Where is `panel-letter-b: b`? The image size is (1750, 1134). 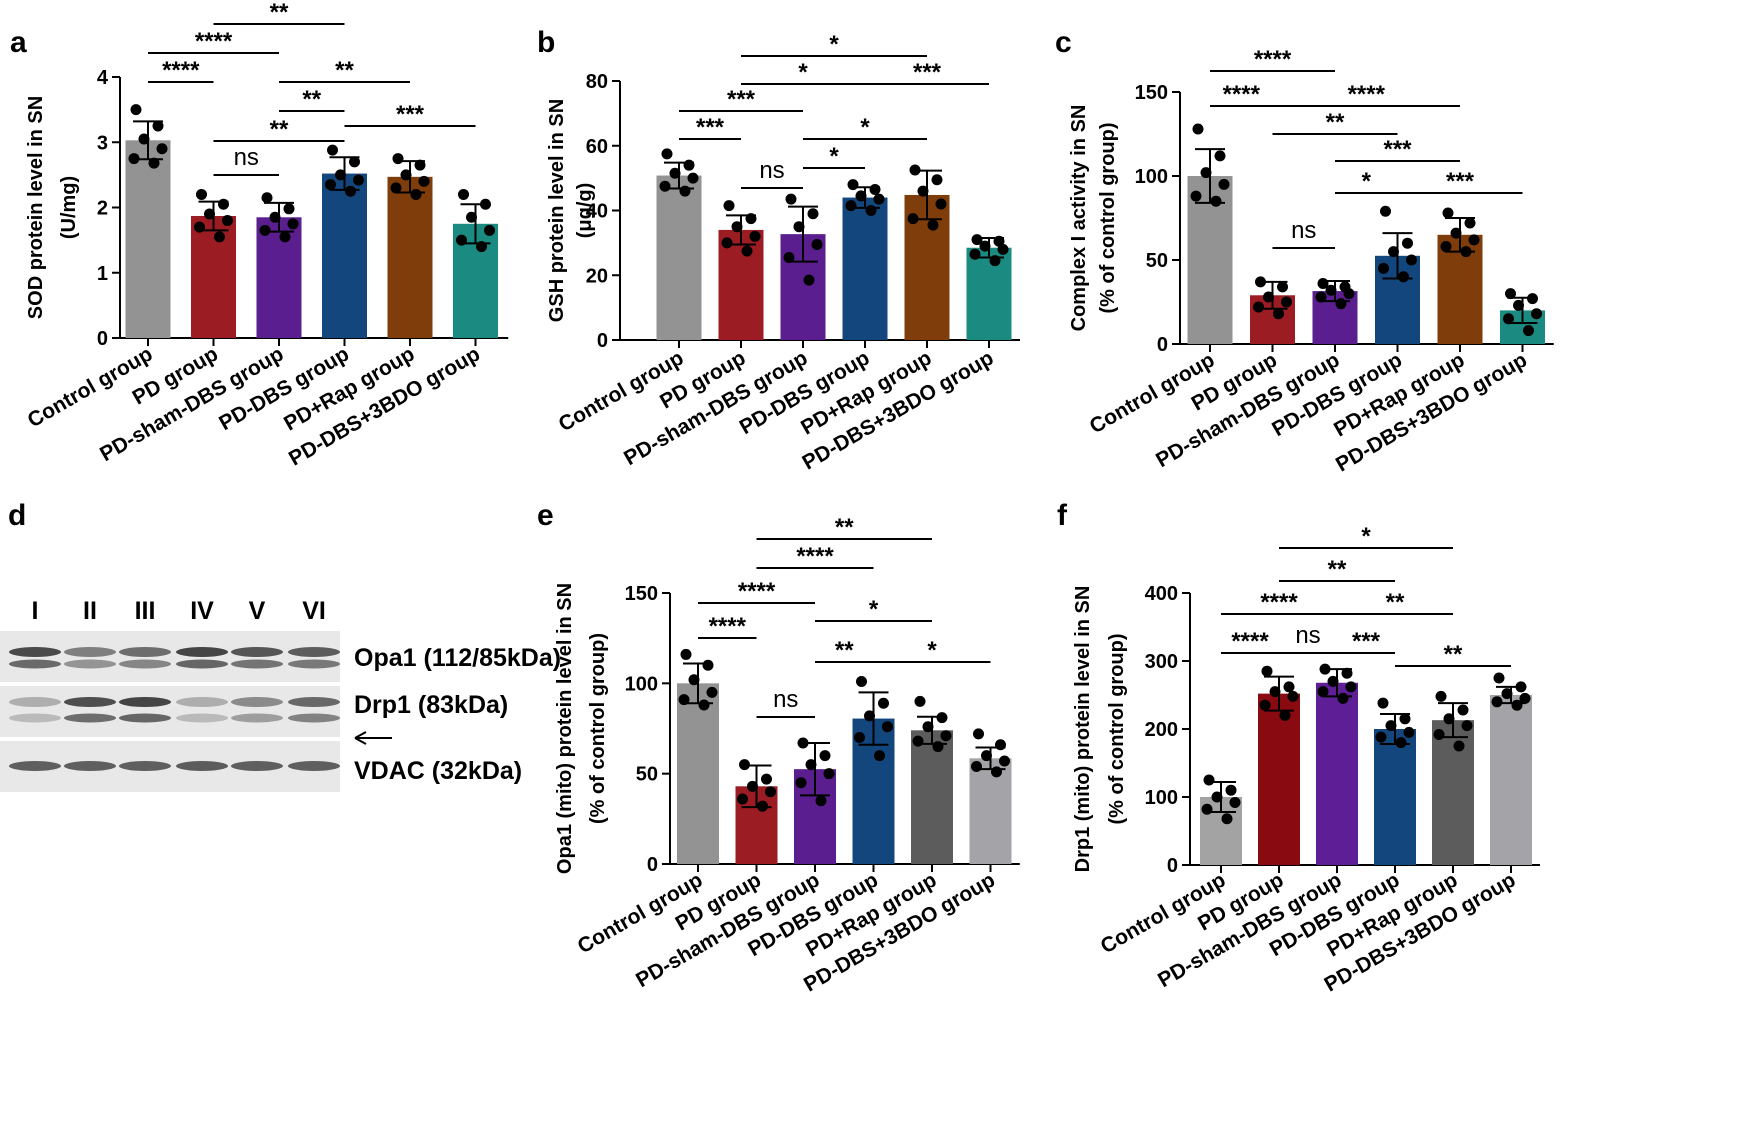 panel-letter-b: b is located at coordinates (546, 42).